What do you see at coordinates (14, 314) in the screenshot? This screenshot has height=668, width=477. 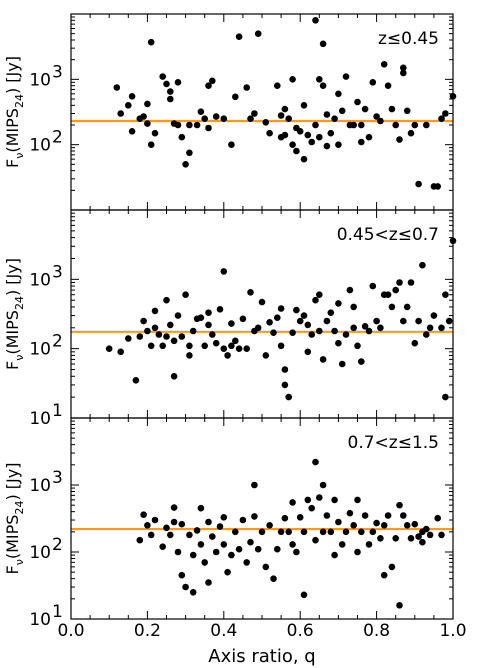 I see `y-axis-label: Fν(MIPS24) [Jy]` at bounding box center [14, 314].